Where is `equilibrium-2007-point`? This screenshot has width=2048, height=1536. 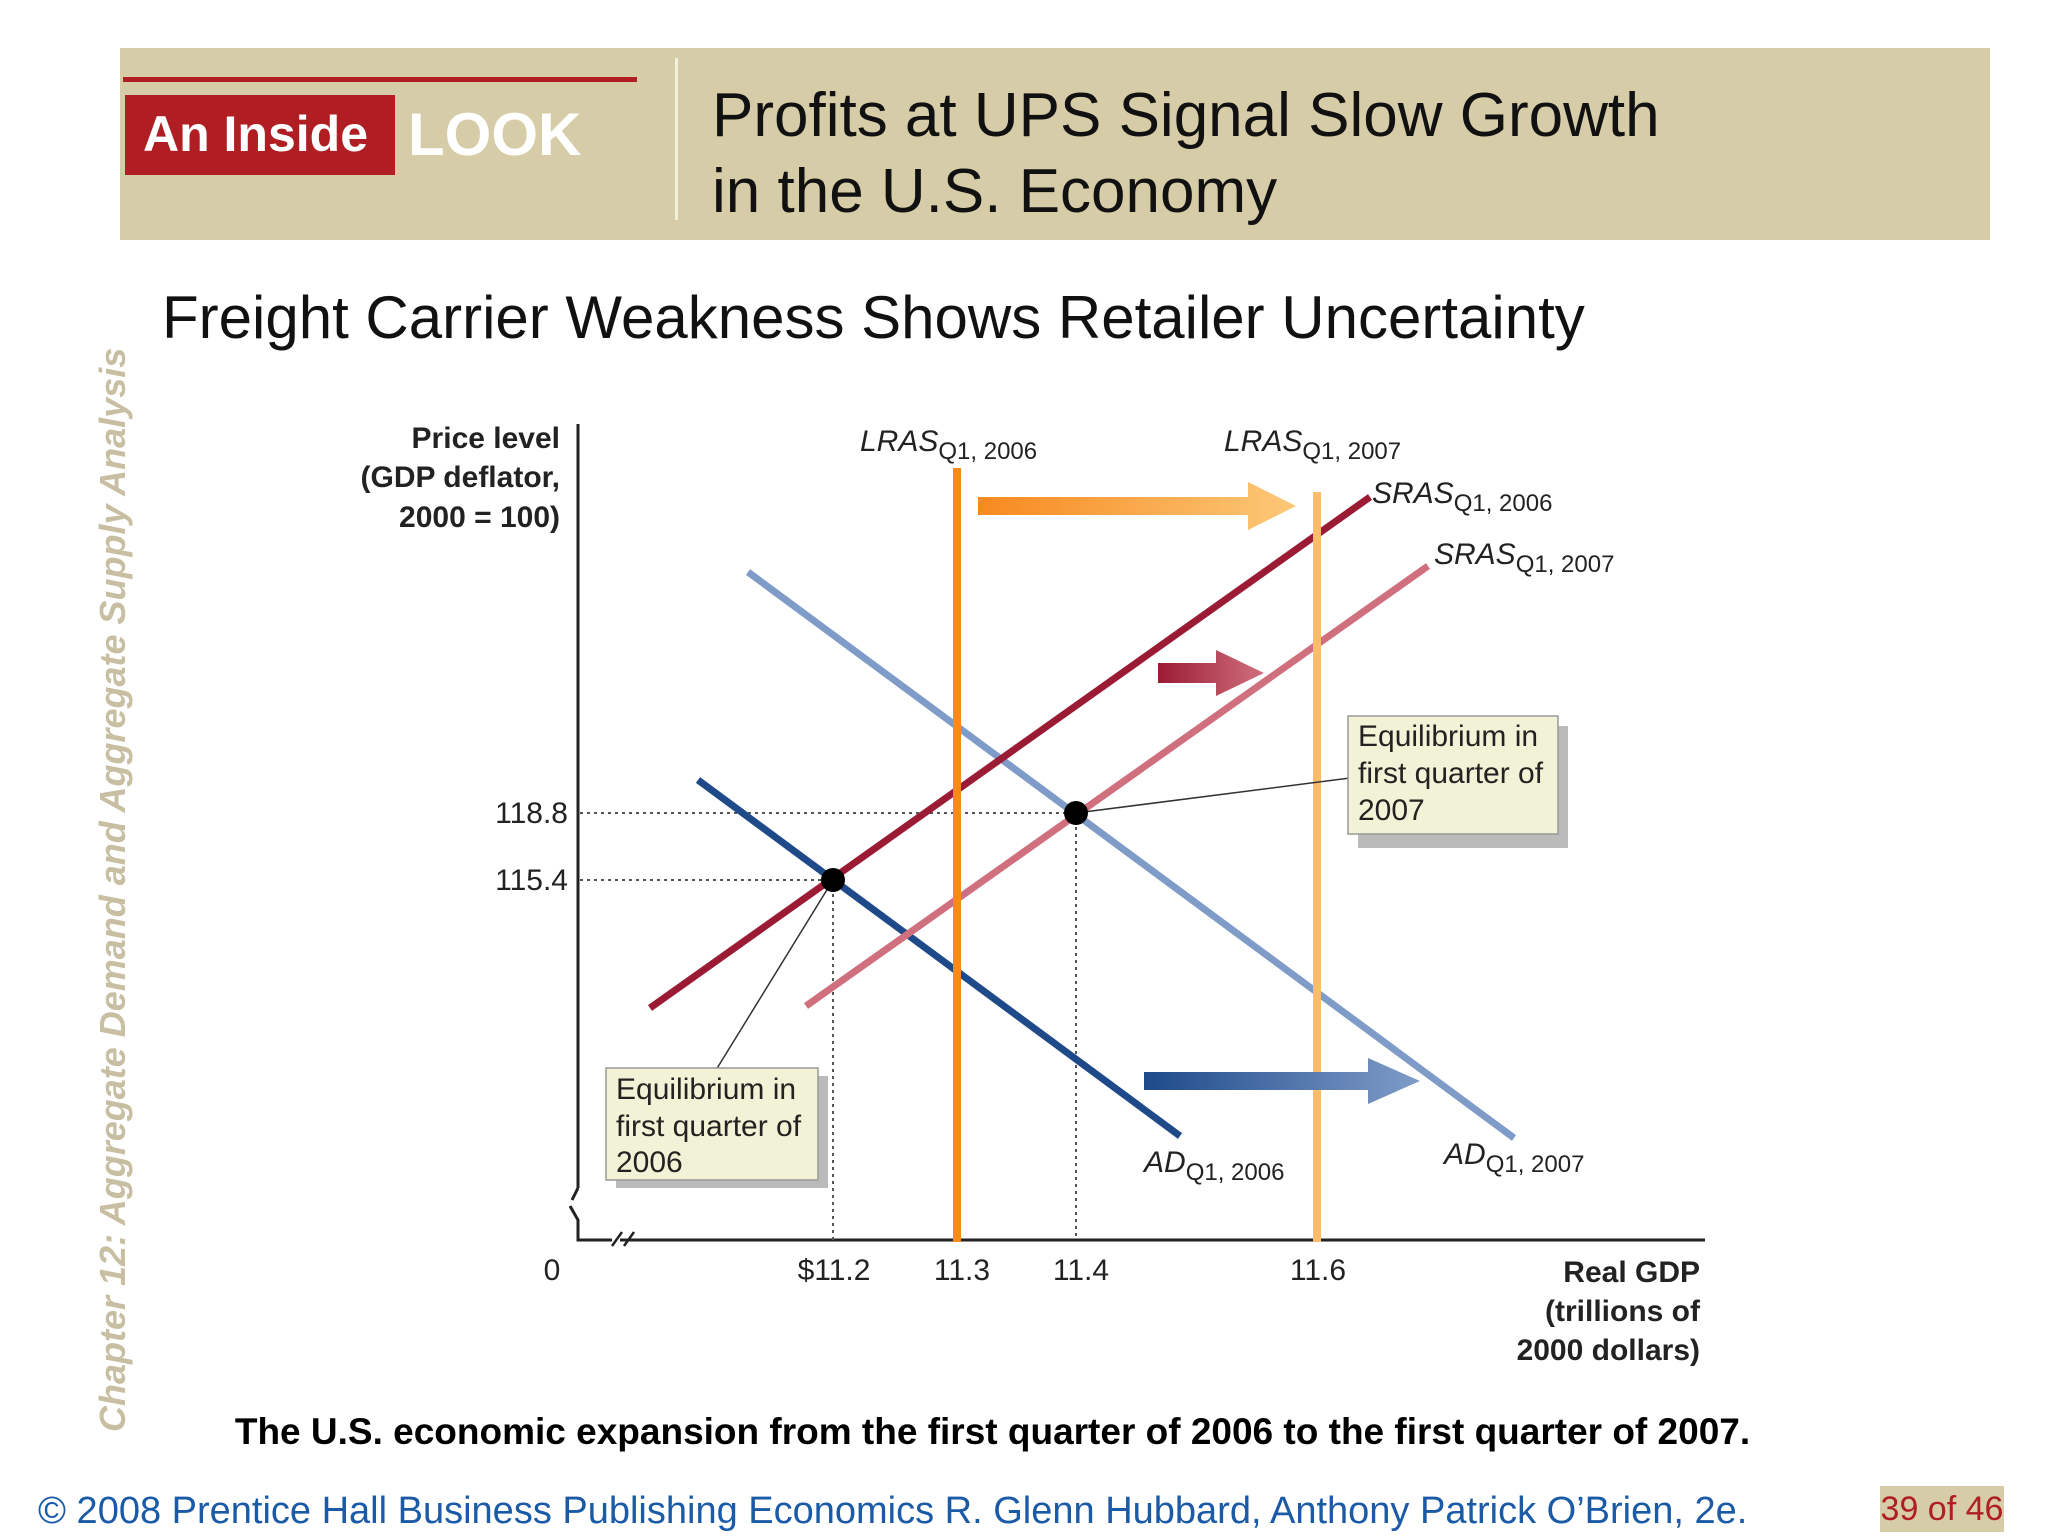 equilibrium-2007-point is located at coordinates (1076, 813).